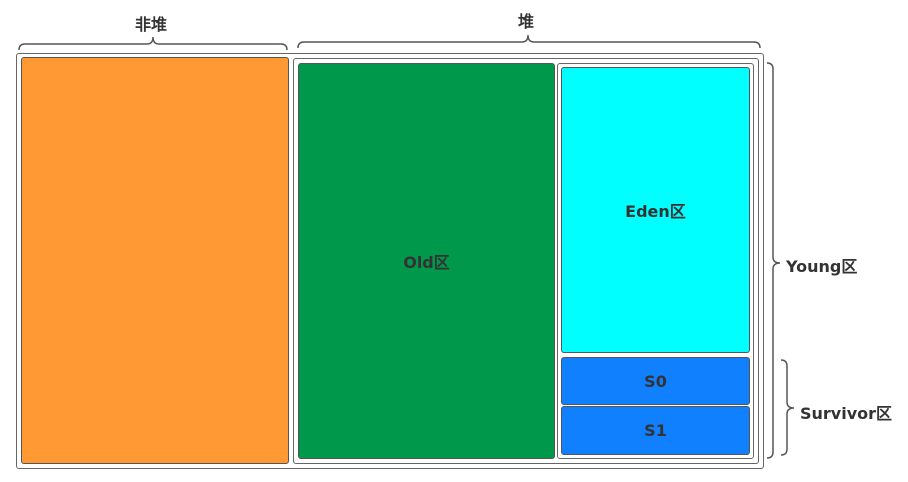  I want to click on s1-region: S1, so click(655, 430).